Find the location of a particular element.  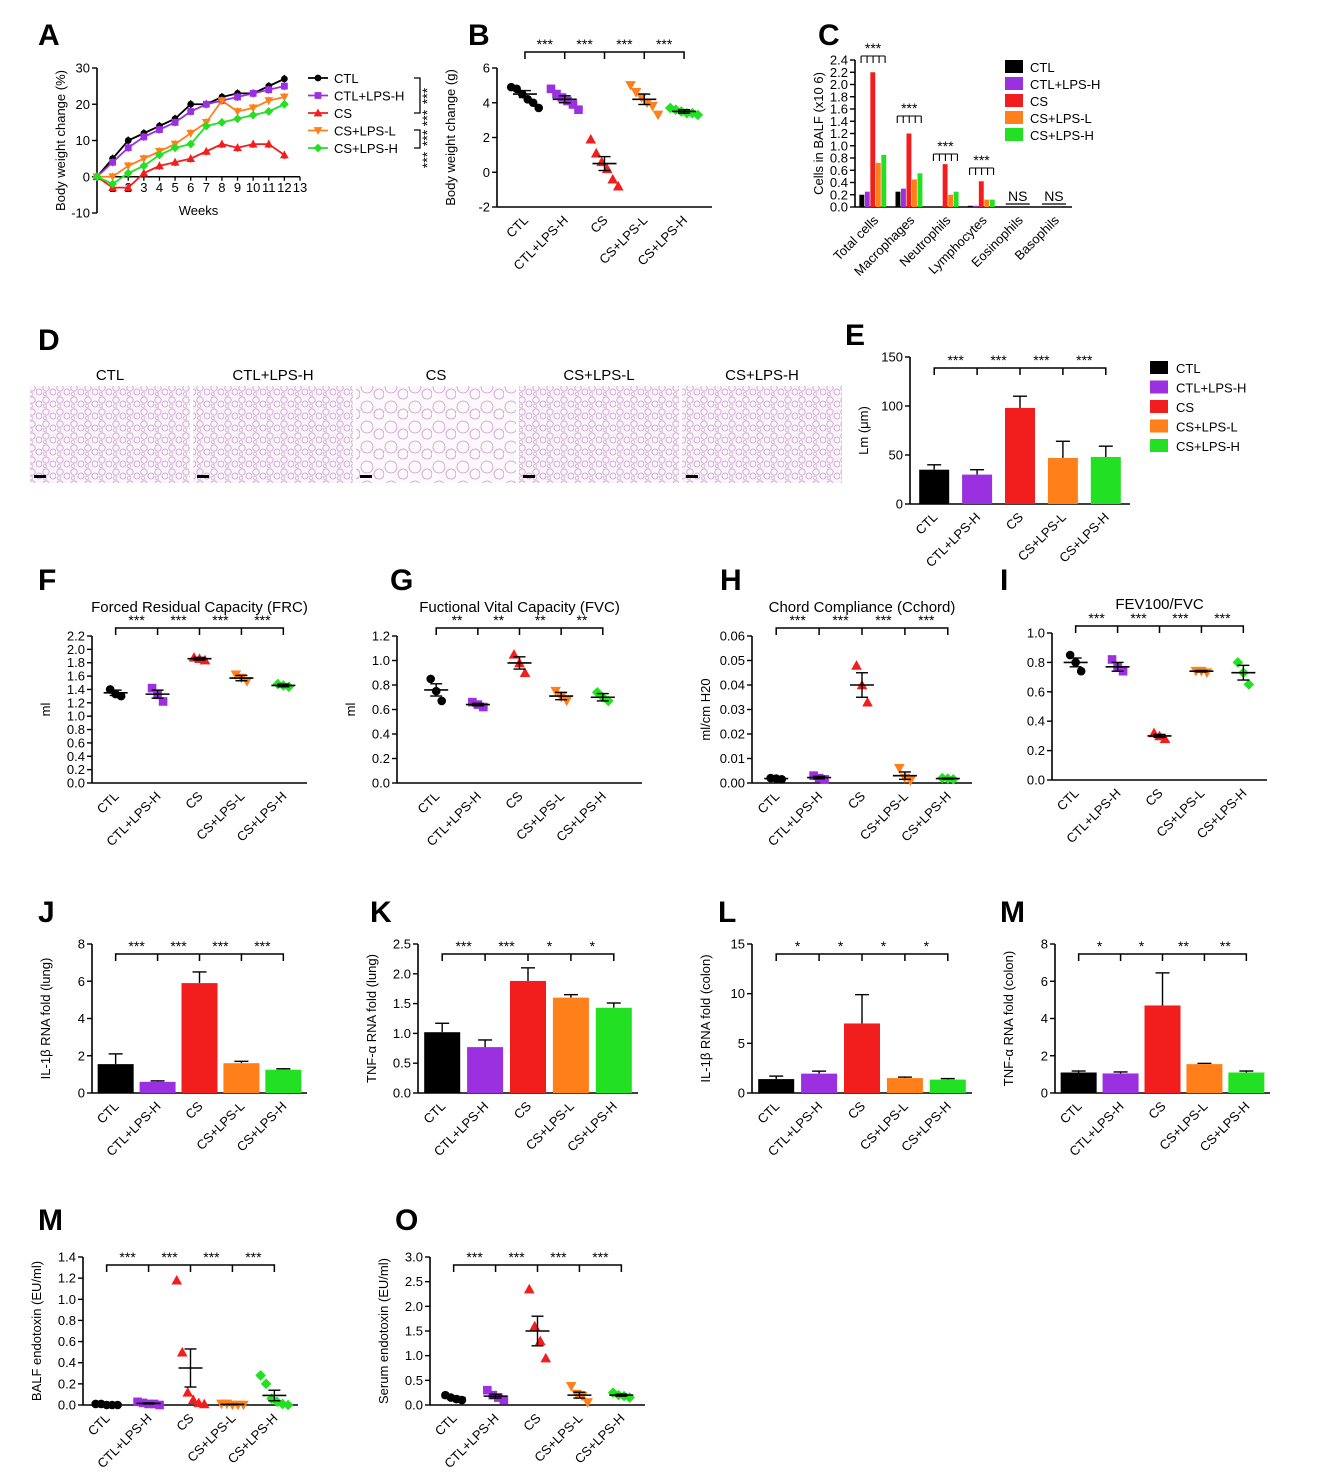

chart-title: Chord Compliance (Cchord) is located at coordinates (862, 607).